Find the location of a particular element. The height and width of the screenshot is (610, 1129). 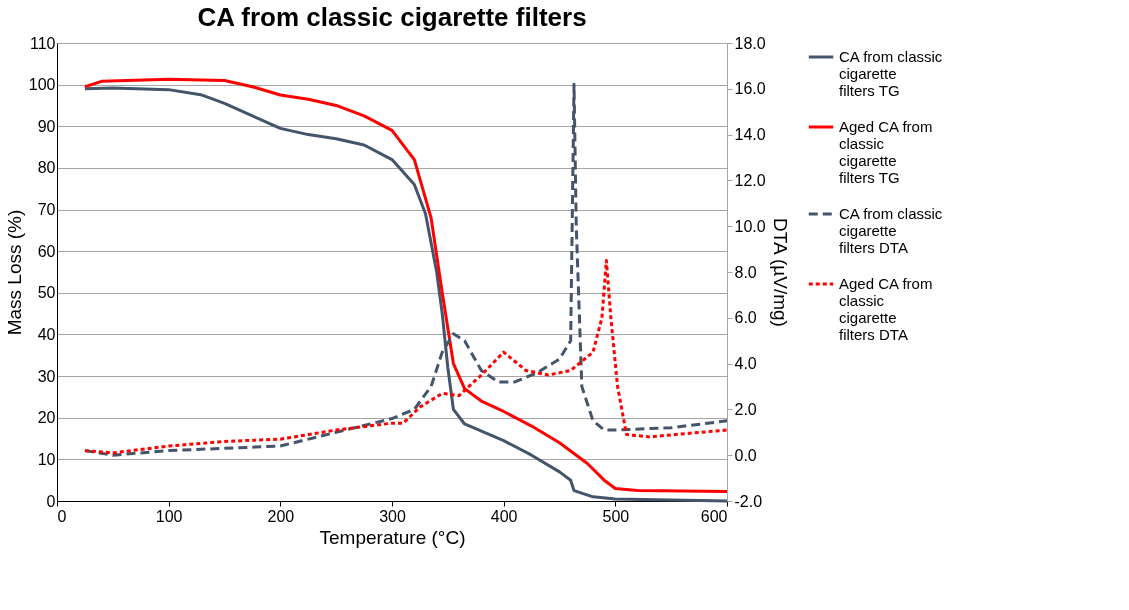

y2-tick-label: 12.0 is located at coordinates (750, 180).